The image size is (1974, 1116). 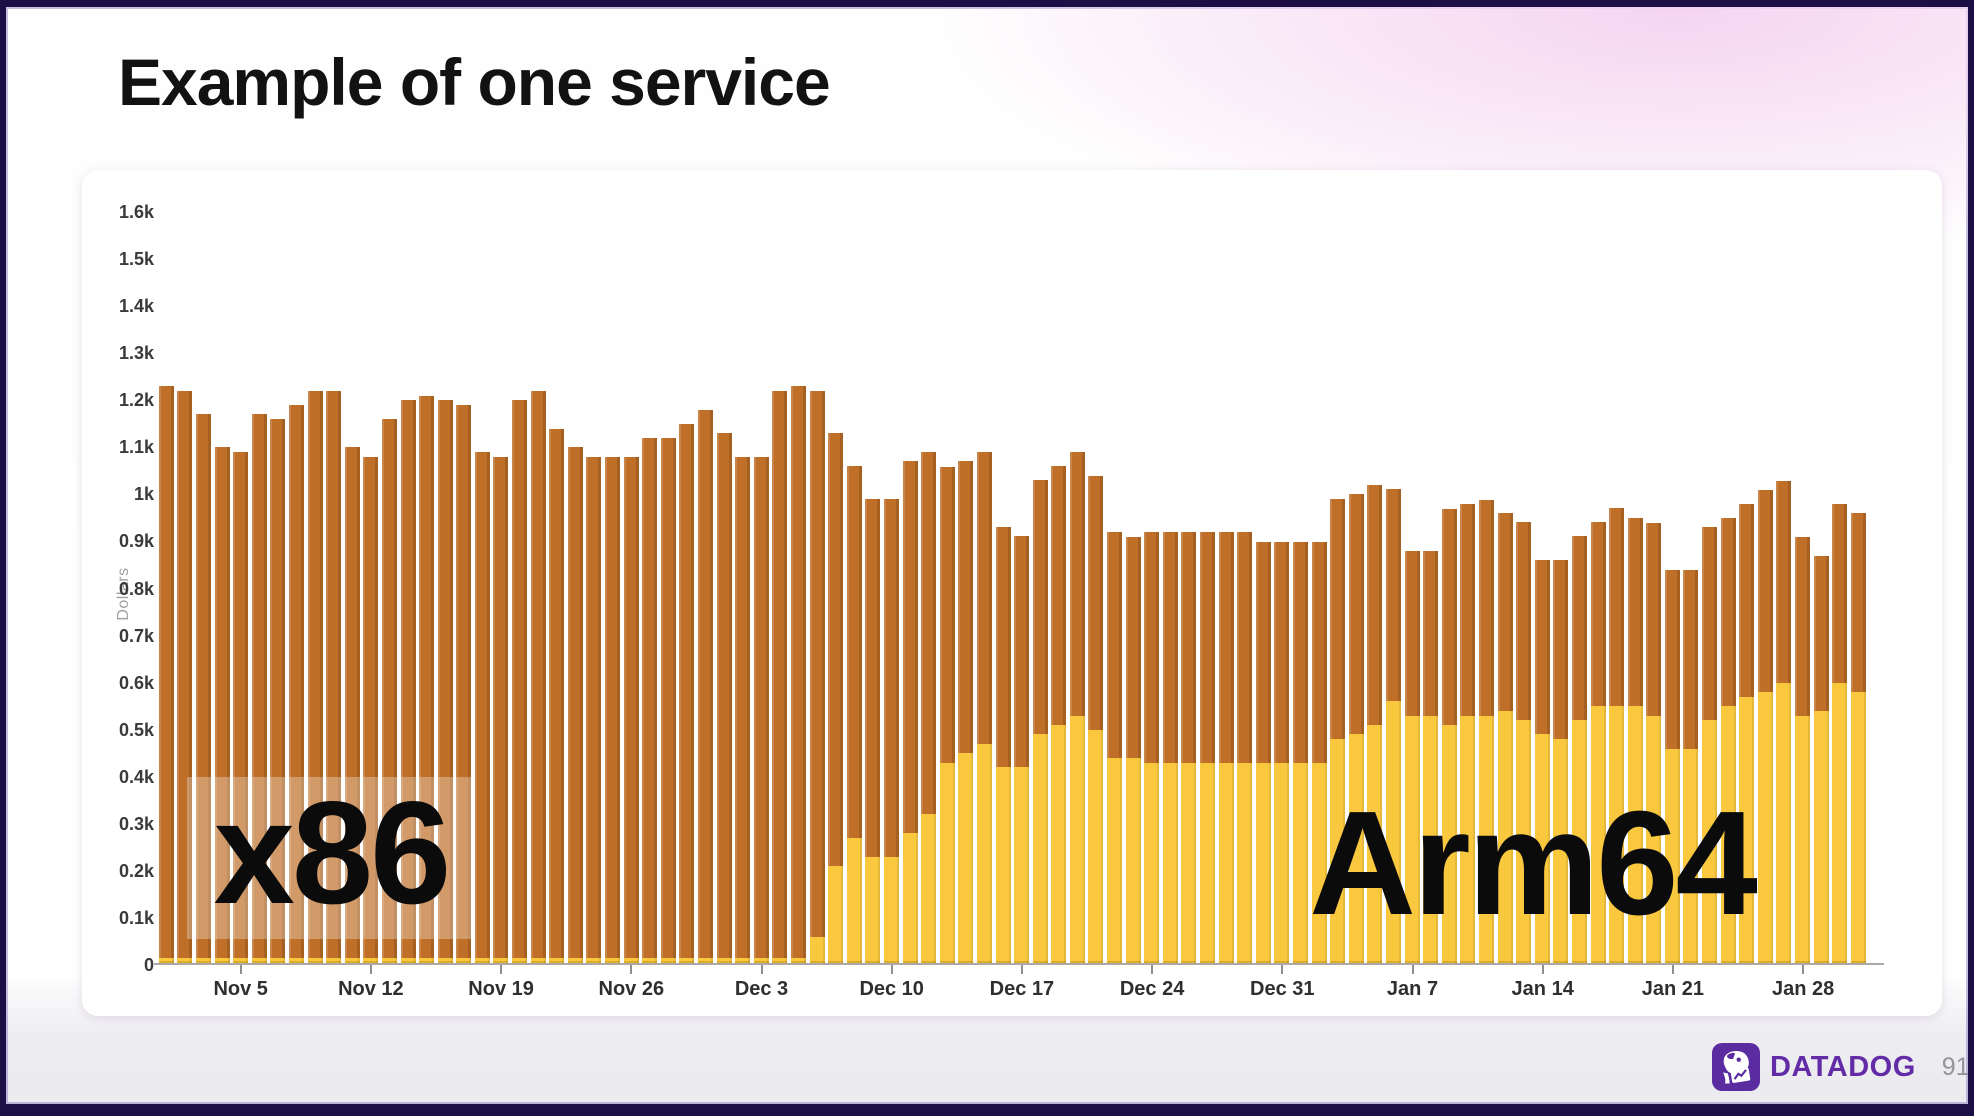 I want to click on y-tick-label: 0.5k, so click(x=136, y=729).